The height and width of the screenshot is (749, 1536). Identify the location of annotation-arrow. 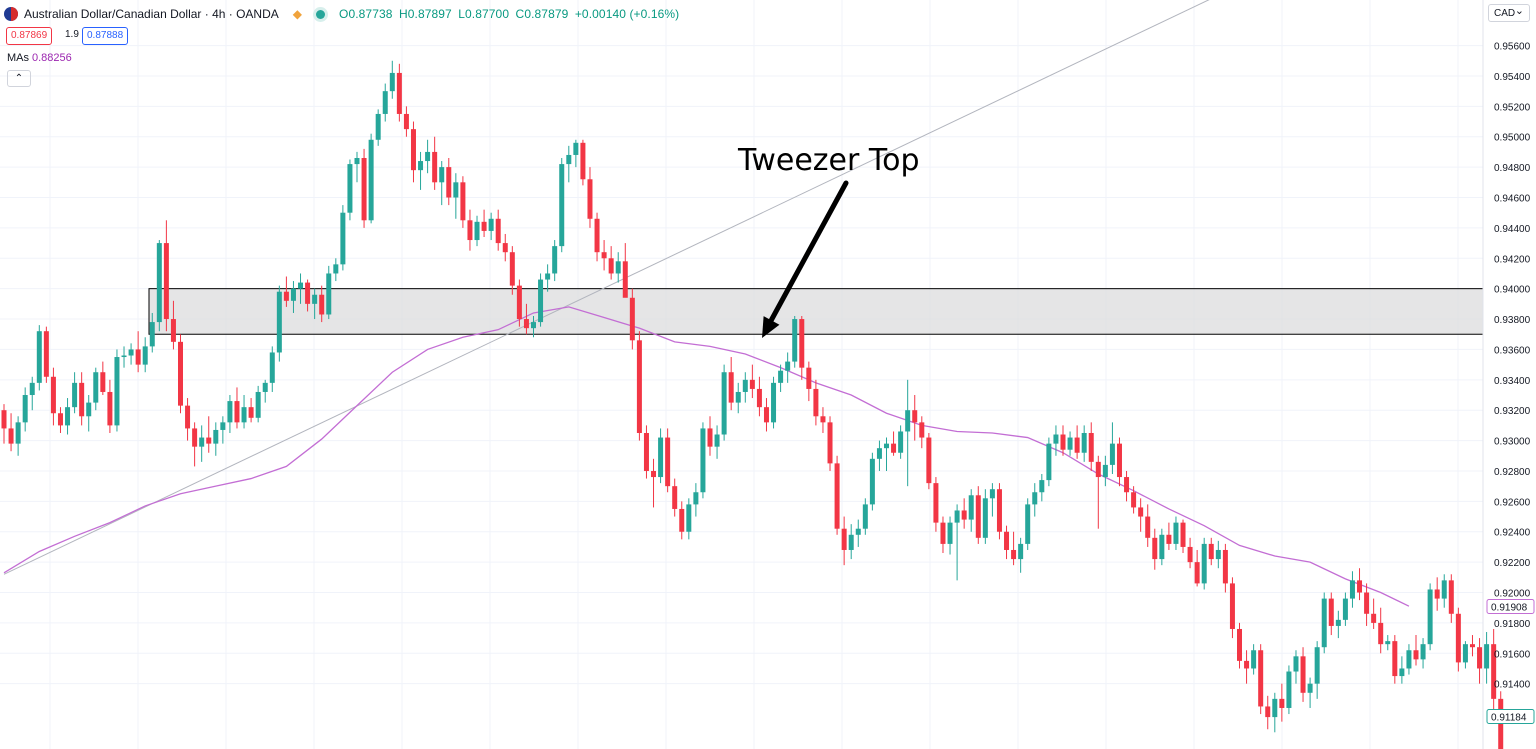
(806, 255).